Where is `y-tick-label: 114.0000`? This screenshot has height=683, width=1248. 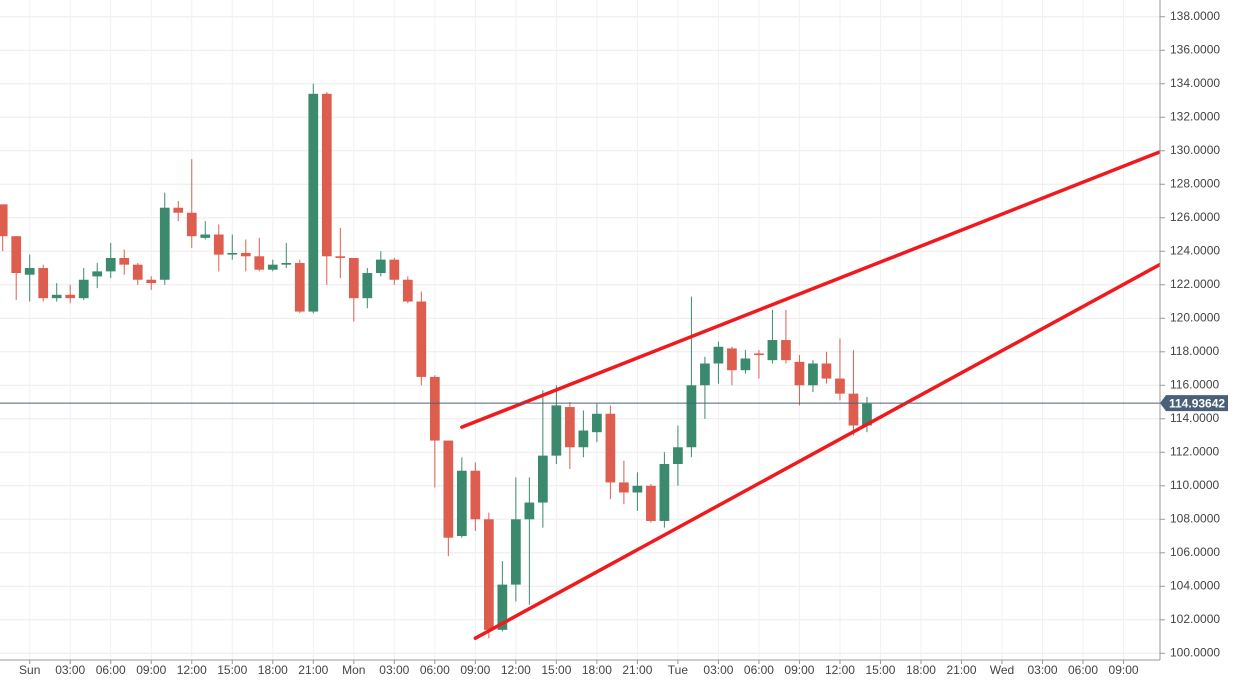
y-tick-label: 114.0000 is located at coordinates (1194, 418).